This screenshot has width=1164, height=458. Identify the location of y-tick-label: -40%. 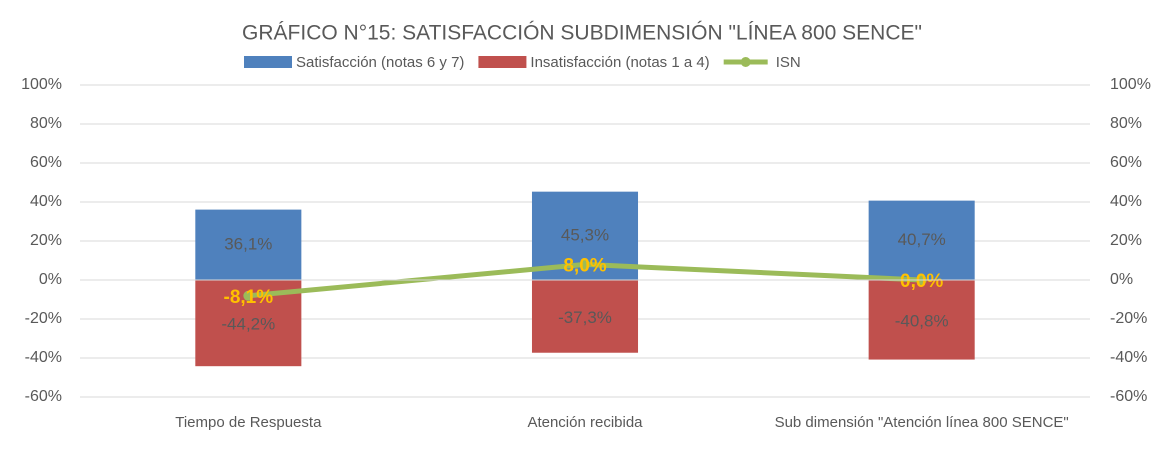
(43, 357).